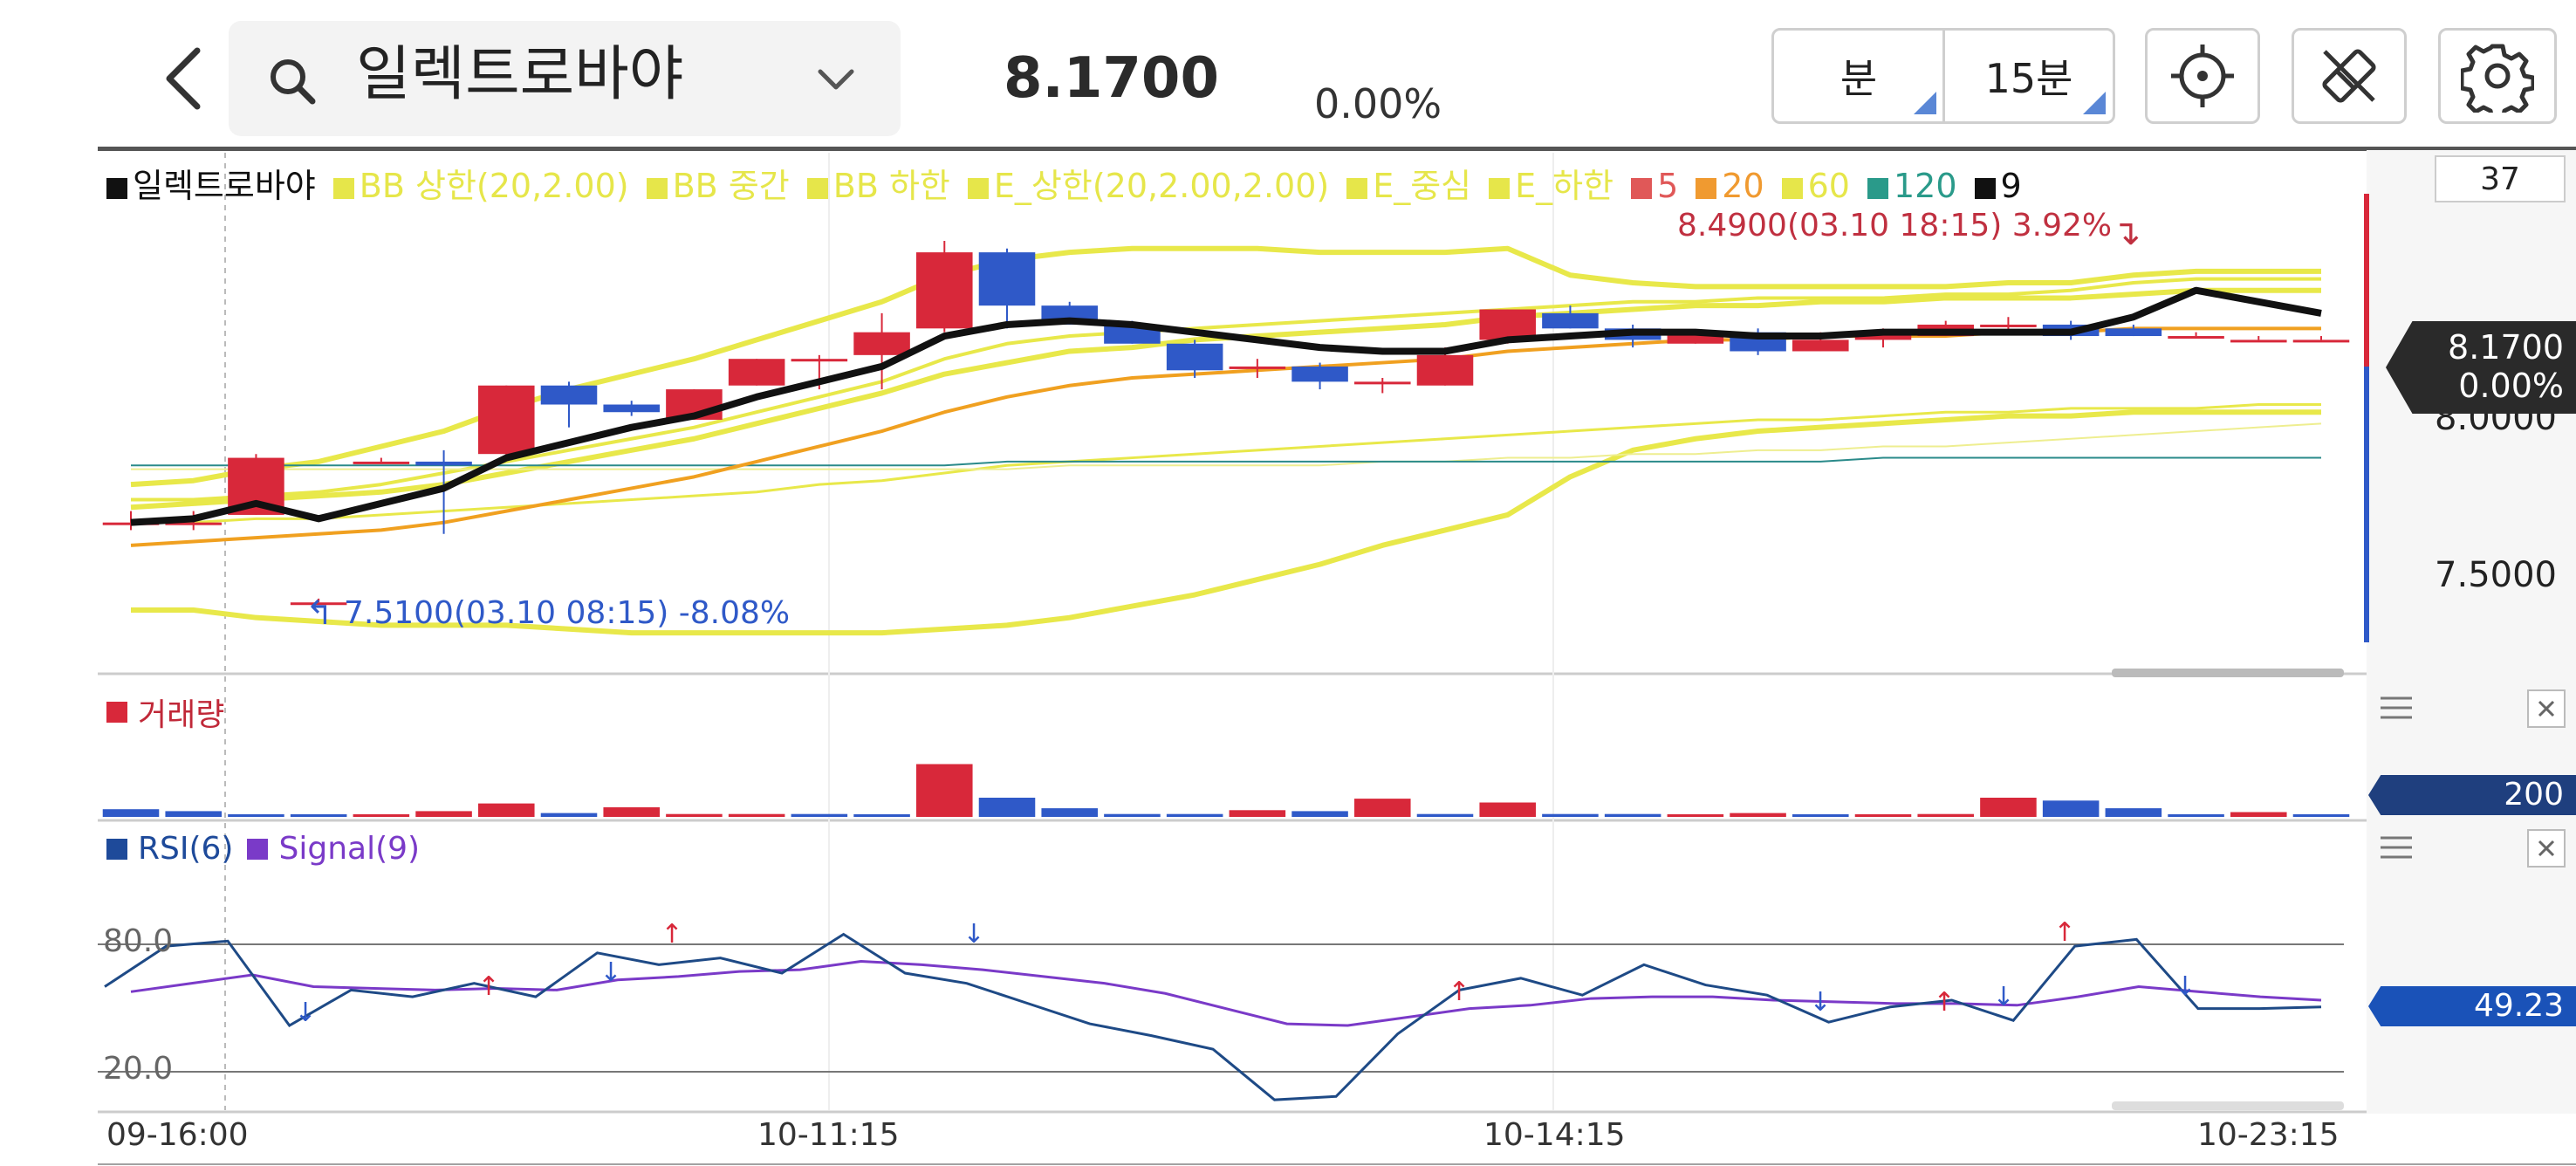 The image size is (2576, 1166). What do you see at coordinates (225, 186) in the screenshot?
I see `legend-label: 일렉트로바야` at bounding box center [225, 186].